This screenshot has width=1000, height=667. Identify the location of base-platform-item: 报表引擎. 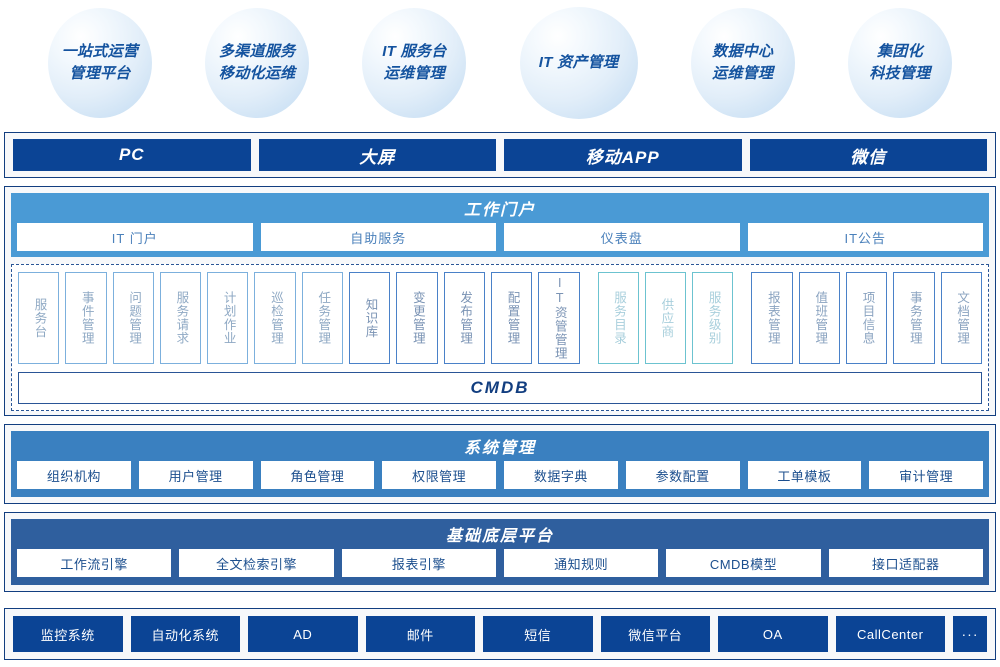
(418, 563).